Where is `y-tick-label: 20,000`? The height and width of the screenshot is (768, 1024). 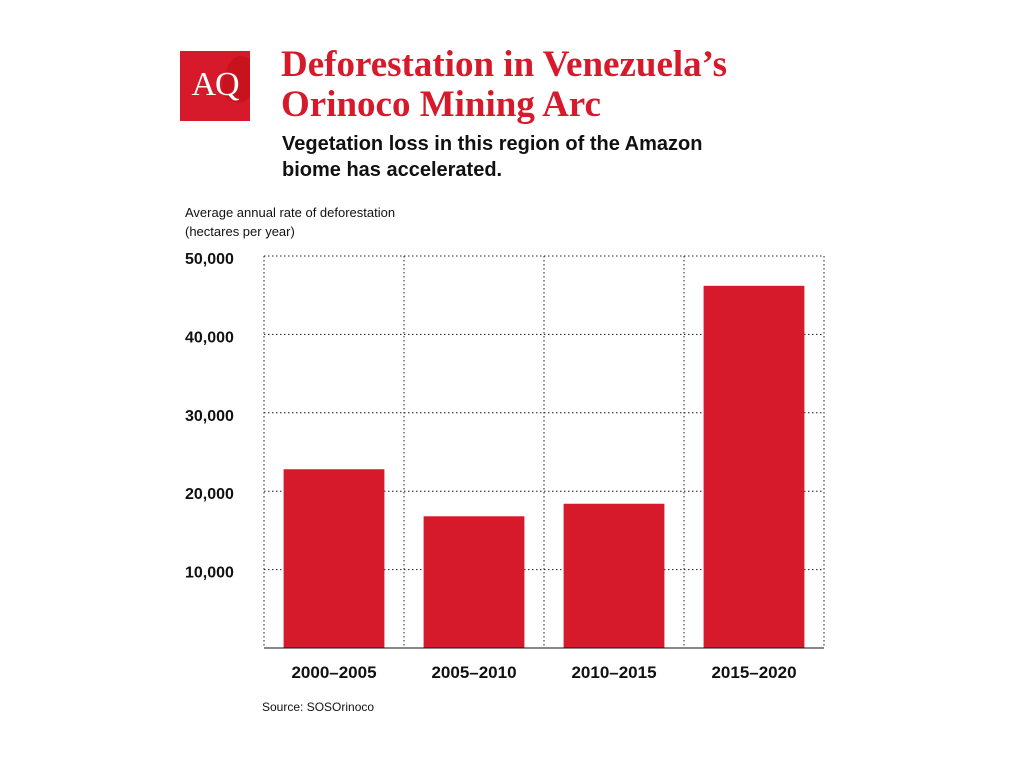 y-tick-label: 20,000 is located at coordinates (209, 494).